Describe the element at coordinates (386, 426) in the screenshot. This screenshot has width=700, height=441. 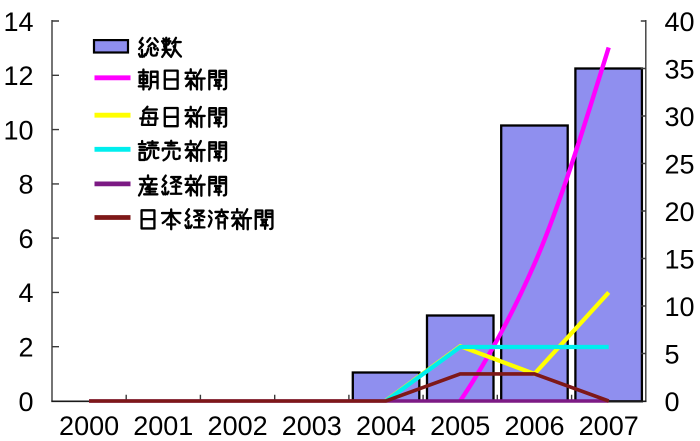
I see `svg-text: 2004` at that location.